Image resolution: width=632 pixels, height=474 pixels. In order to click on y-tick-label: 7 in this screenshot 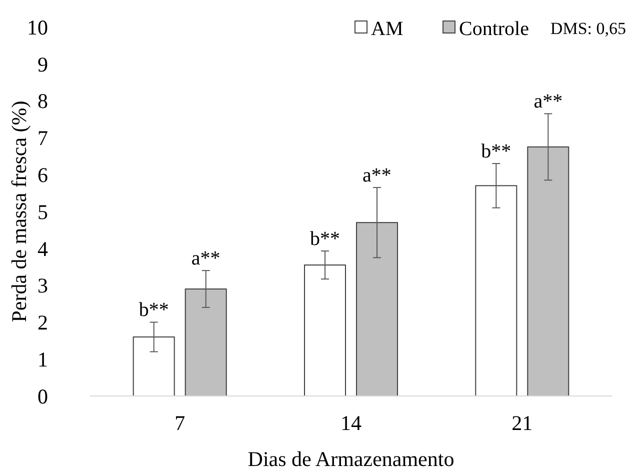, I will do `click(43, 138)`.